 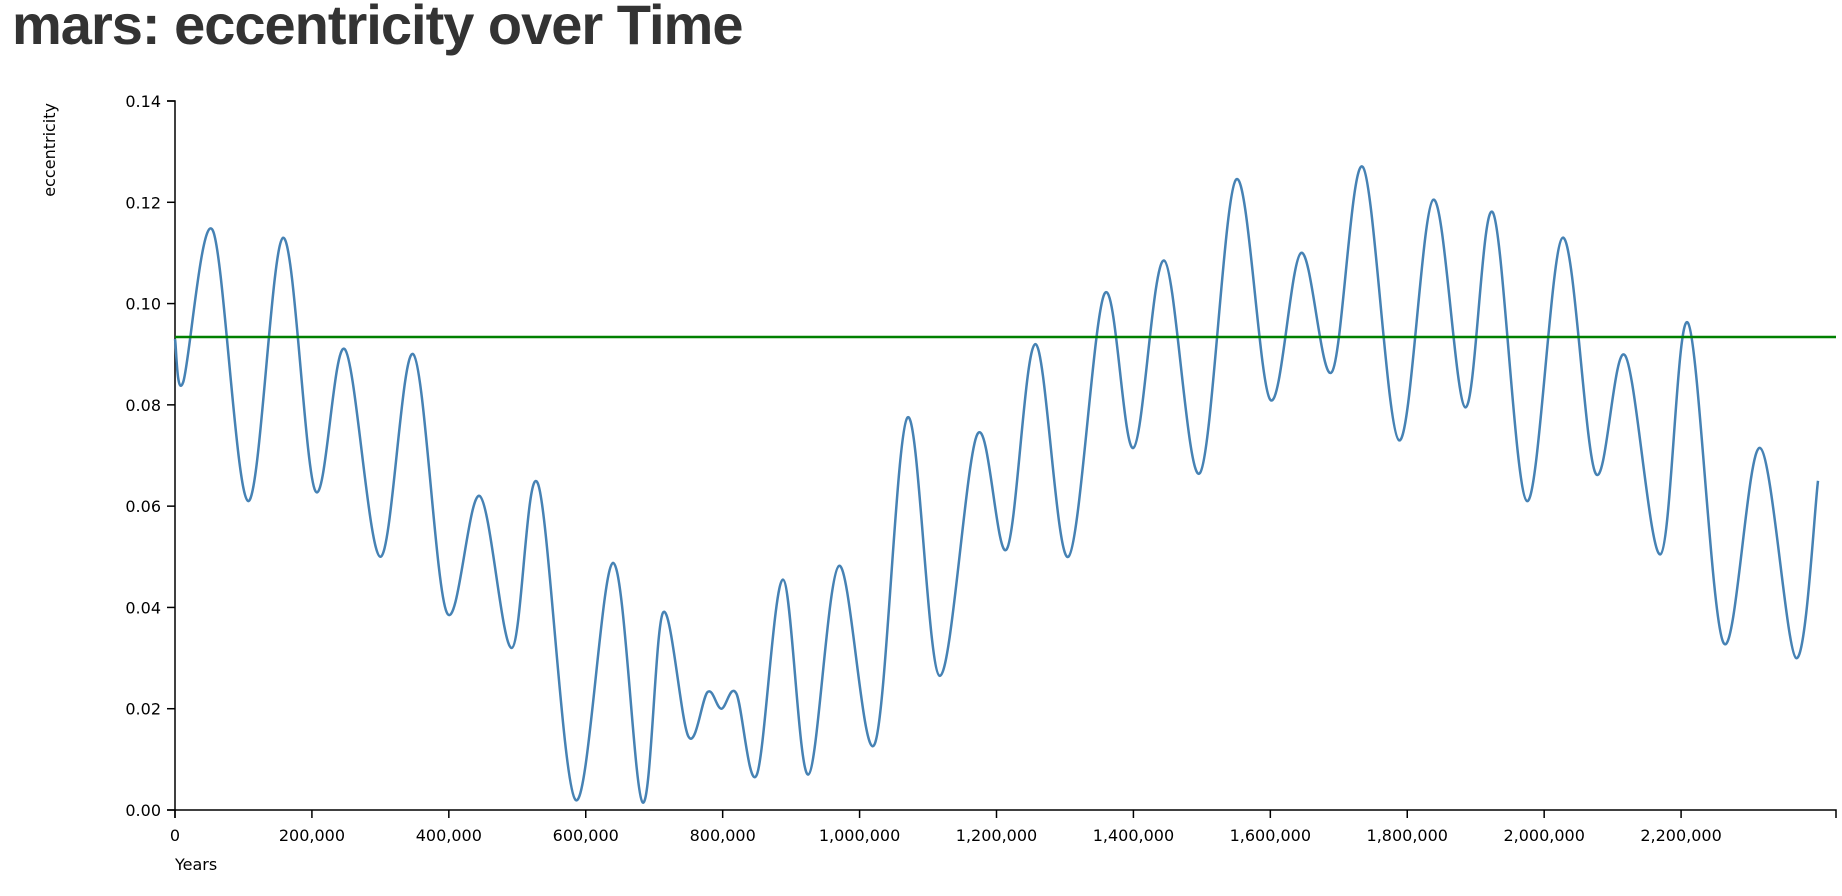 I want to click on x-tick-label: 1,800,000, so click(x=1407, y=835).